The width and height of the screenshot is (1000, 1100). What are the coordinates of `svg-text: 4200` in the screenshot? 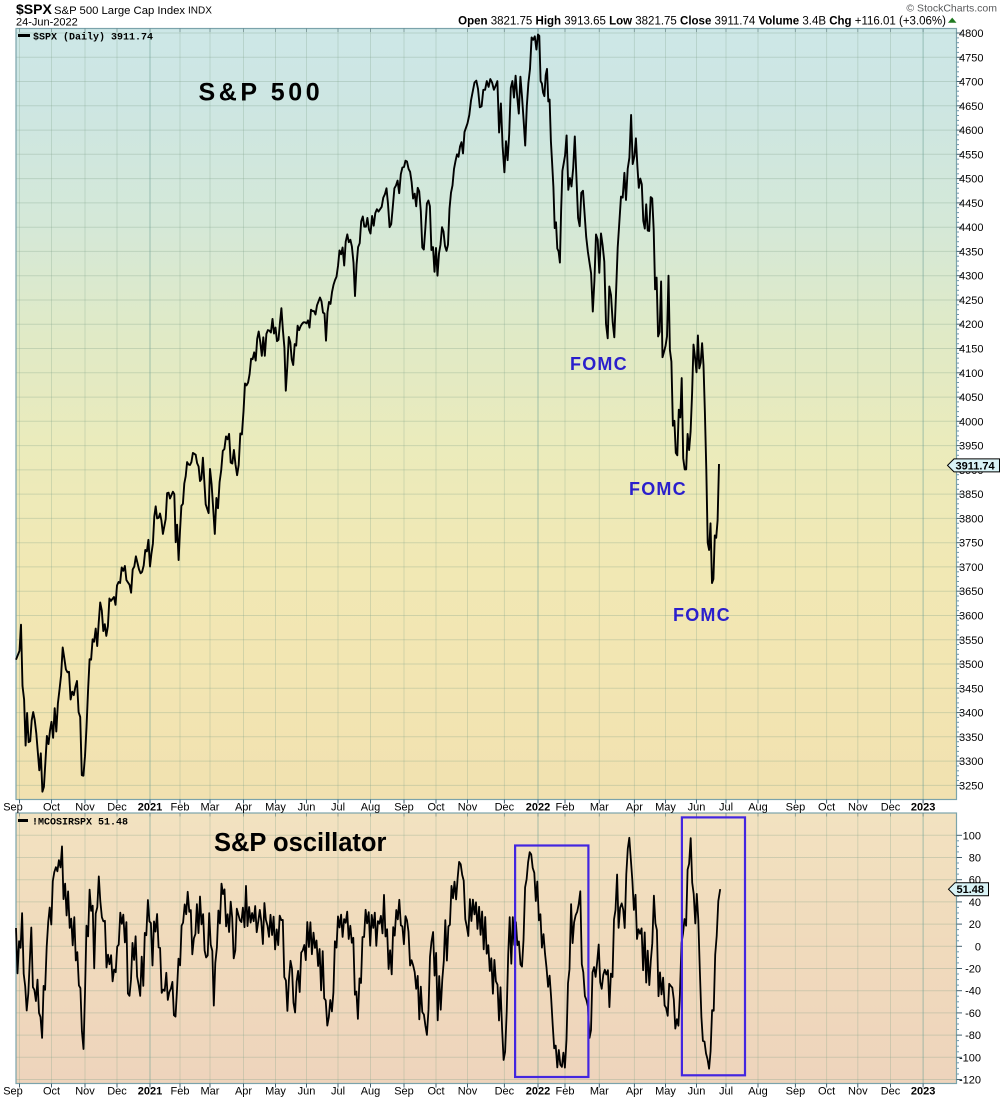 It's located at (971, 325).